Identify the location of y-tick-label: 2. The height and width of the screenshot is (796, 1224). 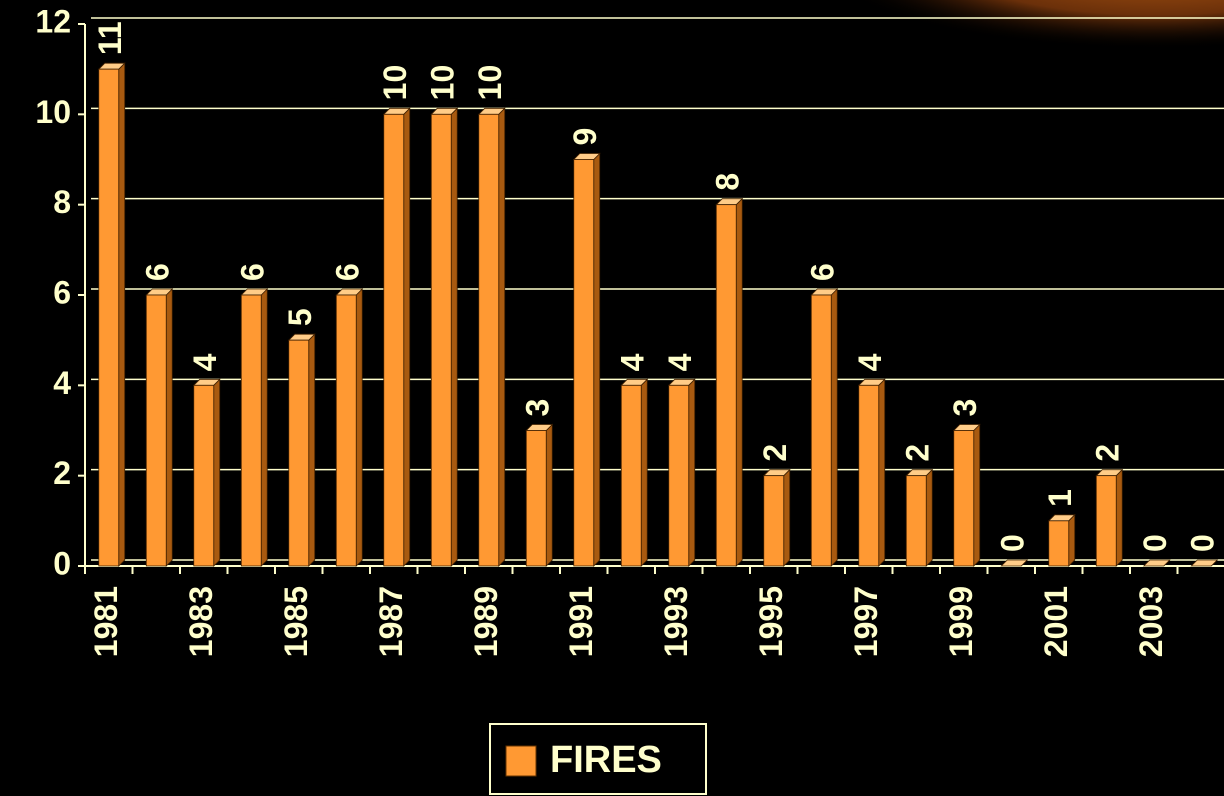
(62, 473).